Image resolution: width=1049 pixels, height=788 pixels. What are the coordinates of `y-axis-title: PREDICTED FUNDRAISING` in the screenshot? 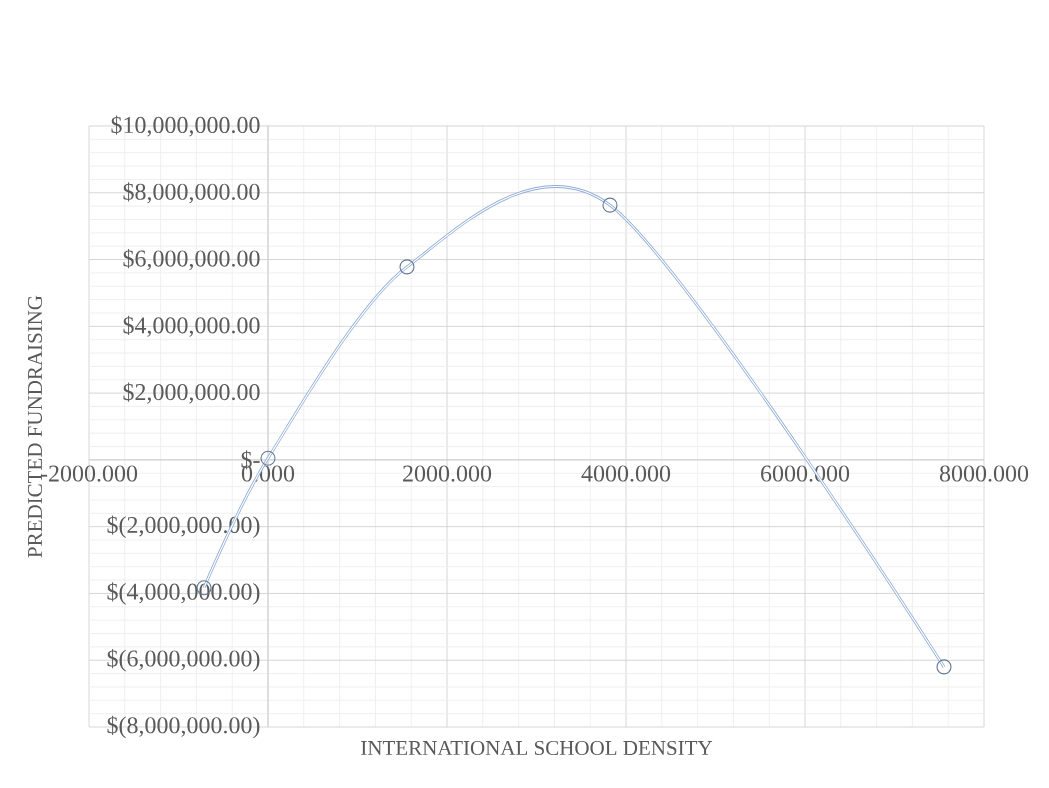 It's located at (35, 426).